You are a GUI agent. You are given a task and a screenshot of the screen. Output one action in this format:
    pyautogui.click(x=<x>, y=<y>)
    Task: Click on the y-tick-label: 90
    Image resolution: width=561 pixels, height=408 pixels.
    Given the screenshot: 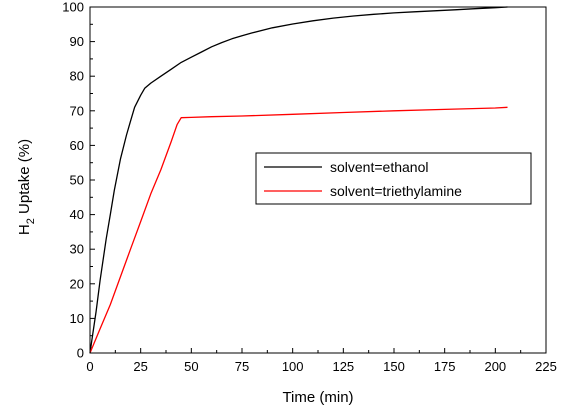 What is the action you would take?
    pyautogui.click(x=77, y=41)
    